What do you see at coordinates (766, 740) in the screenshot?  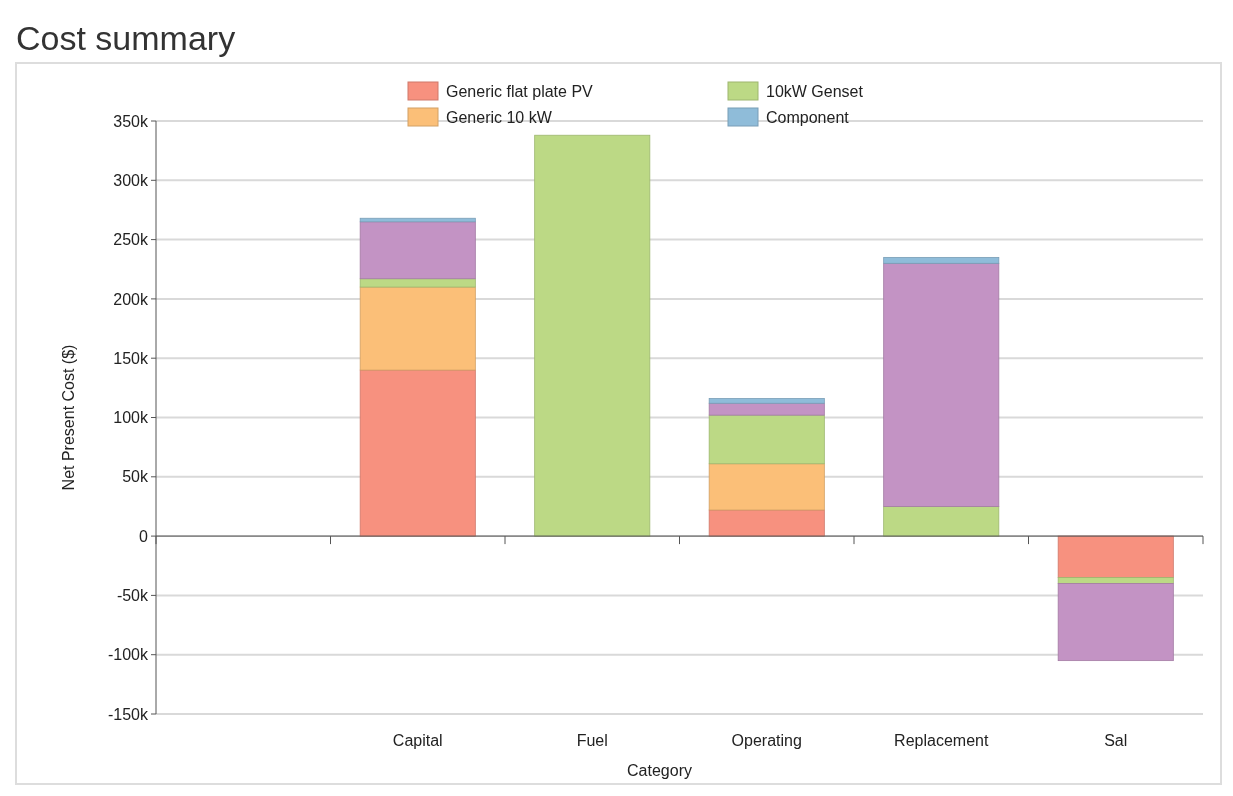 I see `x-tick-label: Operating` at bounding box center [766, 740].